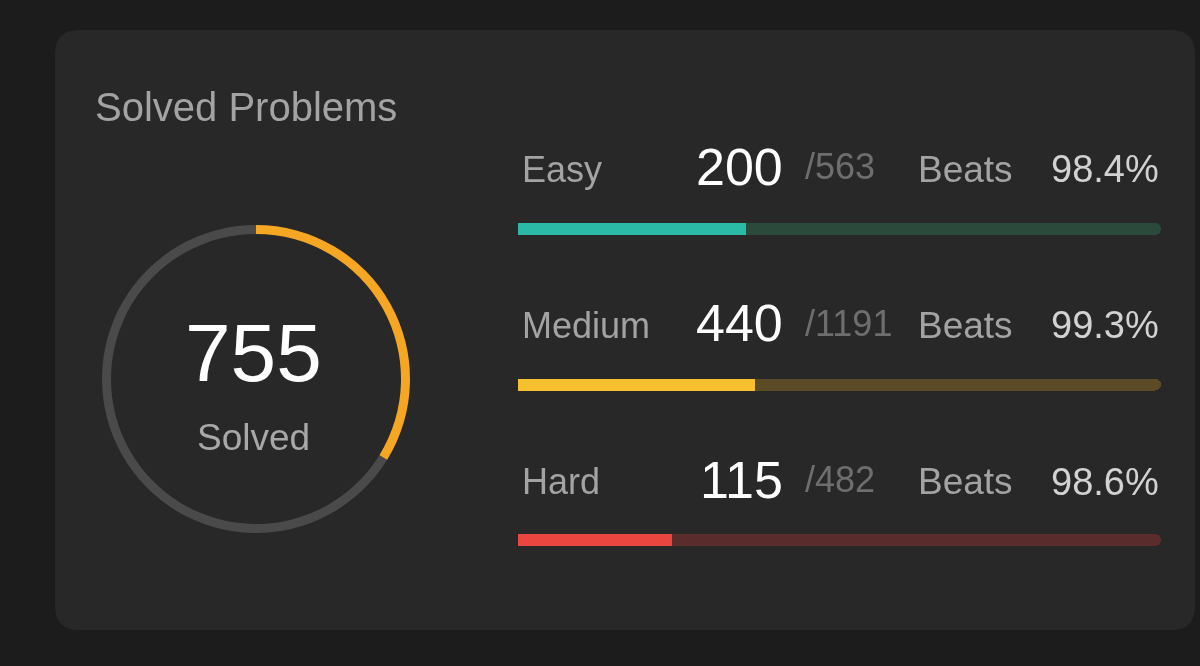 The height and width of the screenshot is (666, 1200). I want to click on annotation: /563, so click(840, 166).